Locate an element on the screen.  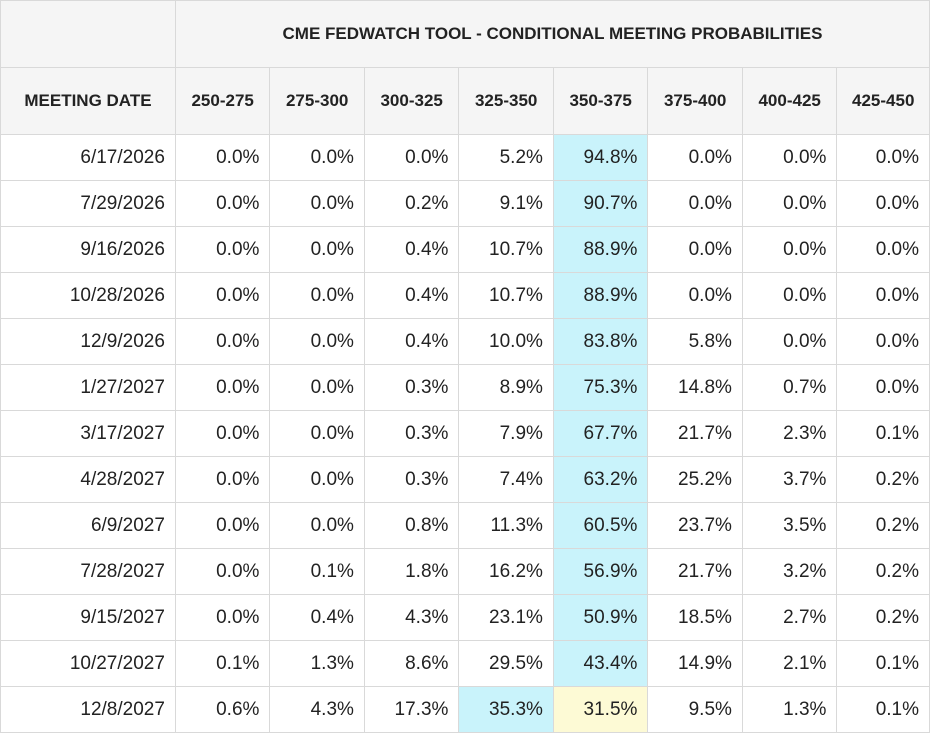
probability-cell: 0.6% is located at coordinates (222, 709).